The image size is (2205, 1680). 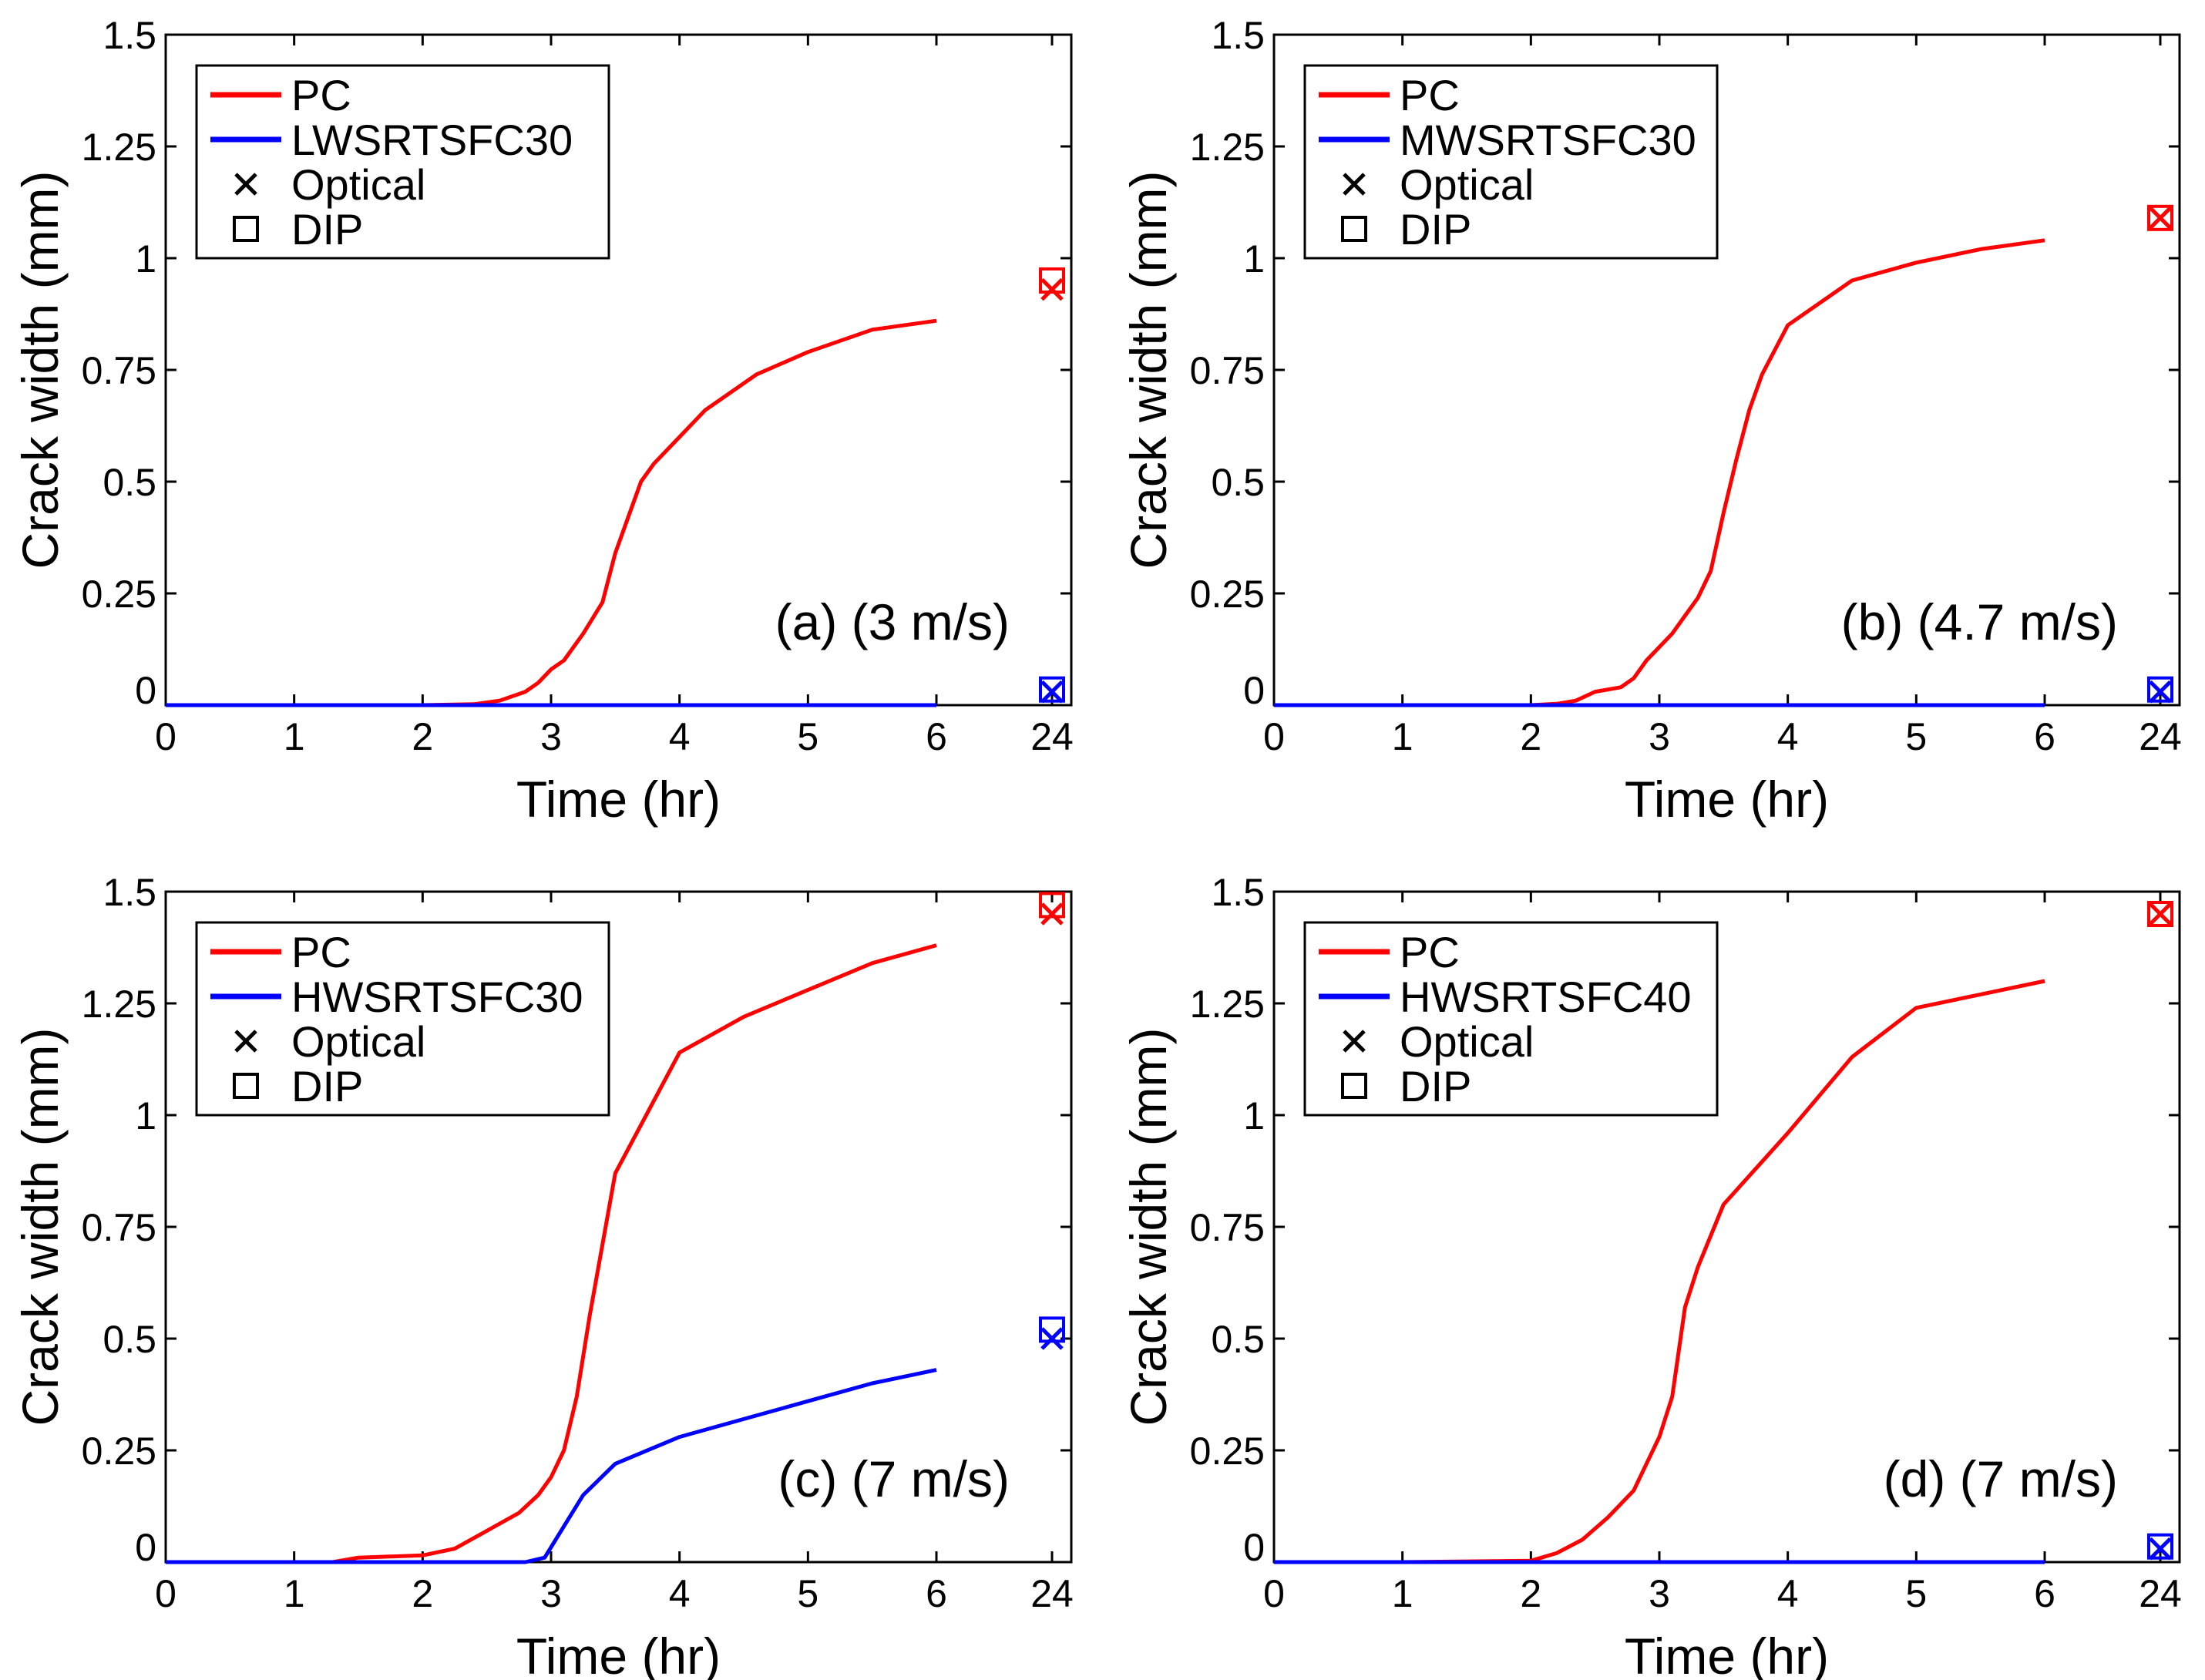 What do you see at coordinates (437, 997) in the screenshot?
I see `legend-label: HWSRTSFC30` at bounding box center [437, 997].